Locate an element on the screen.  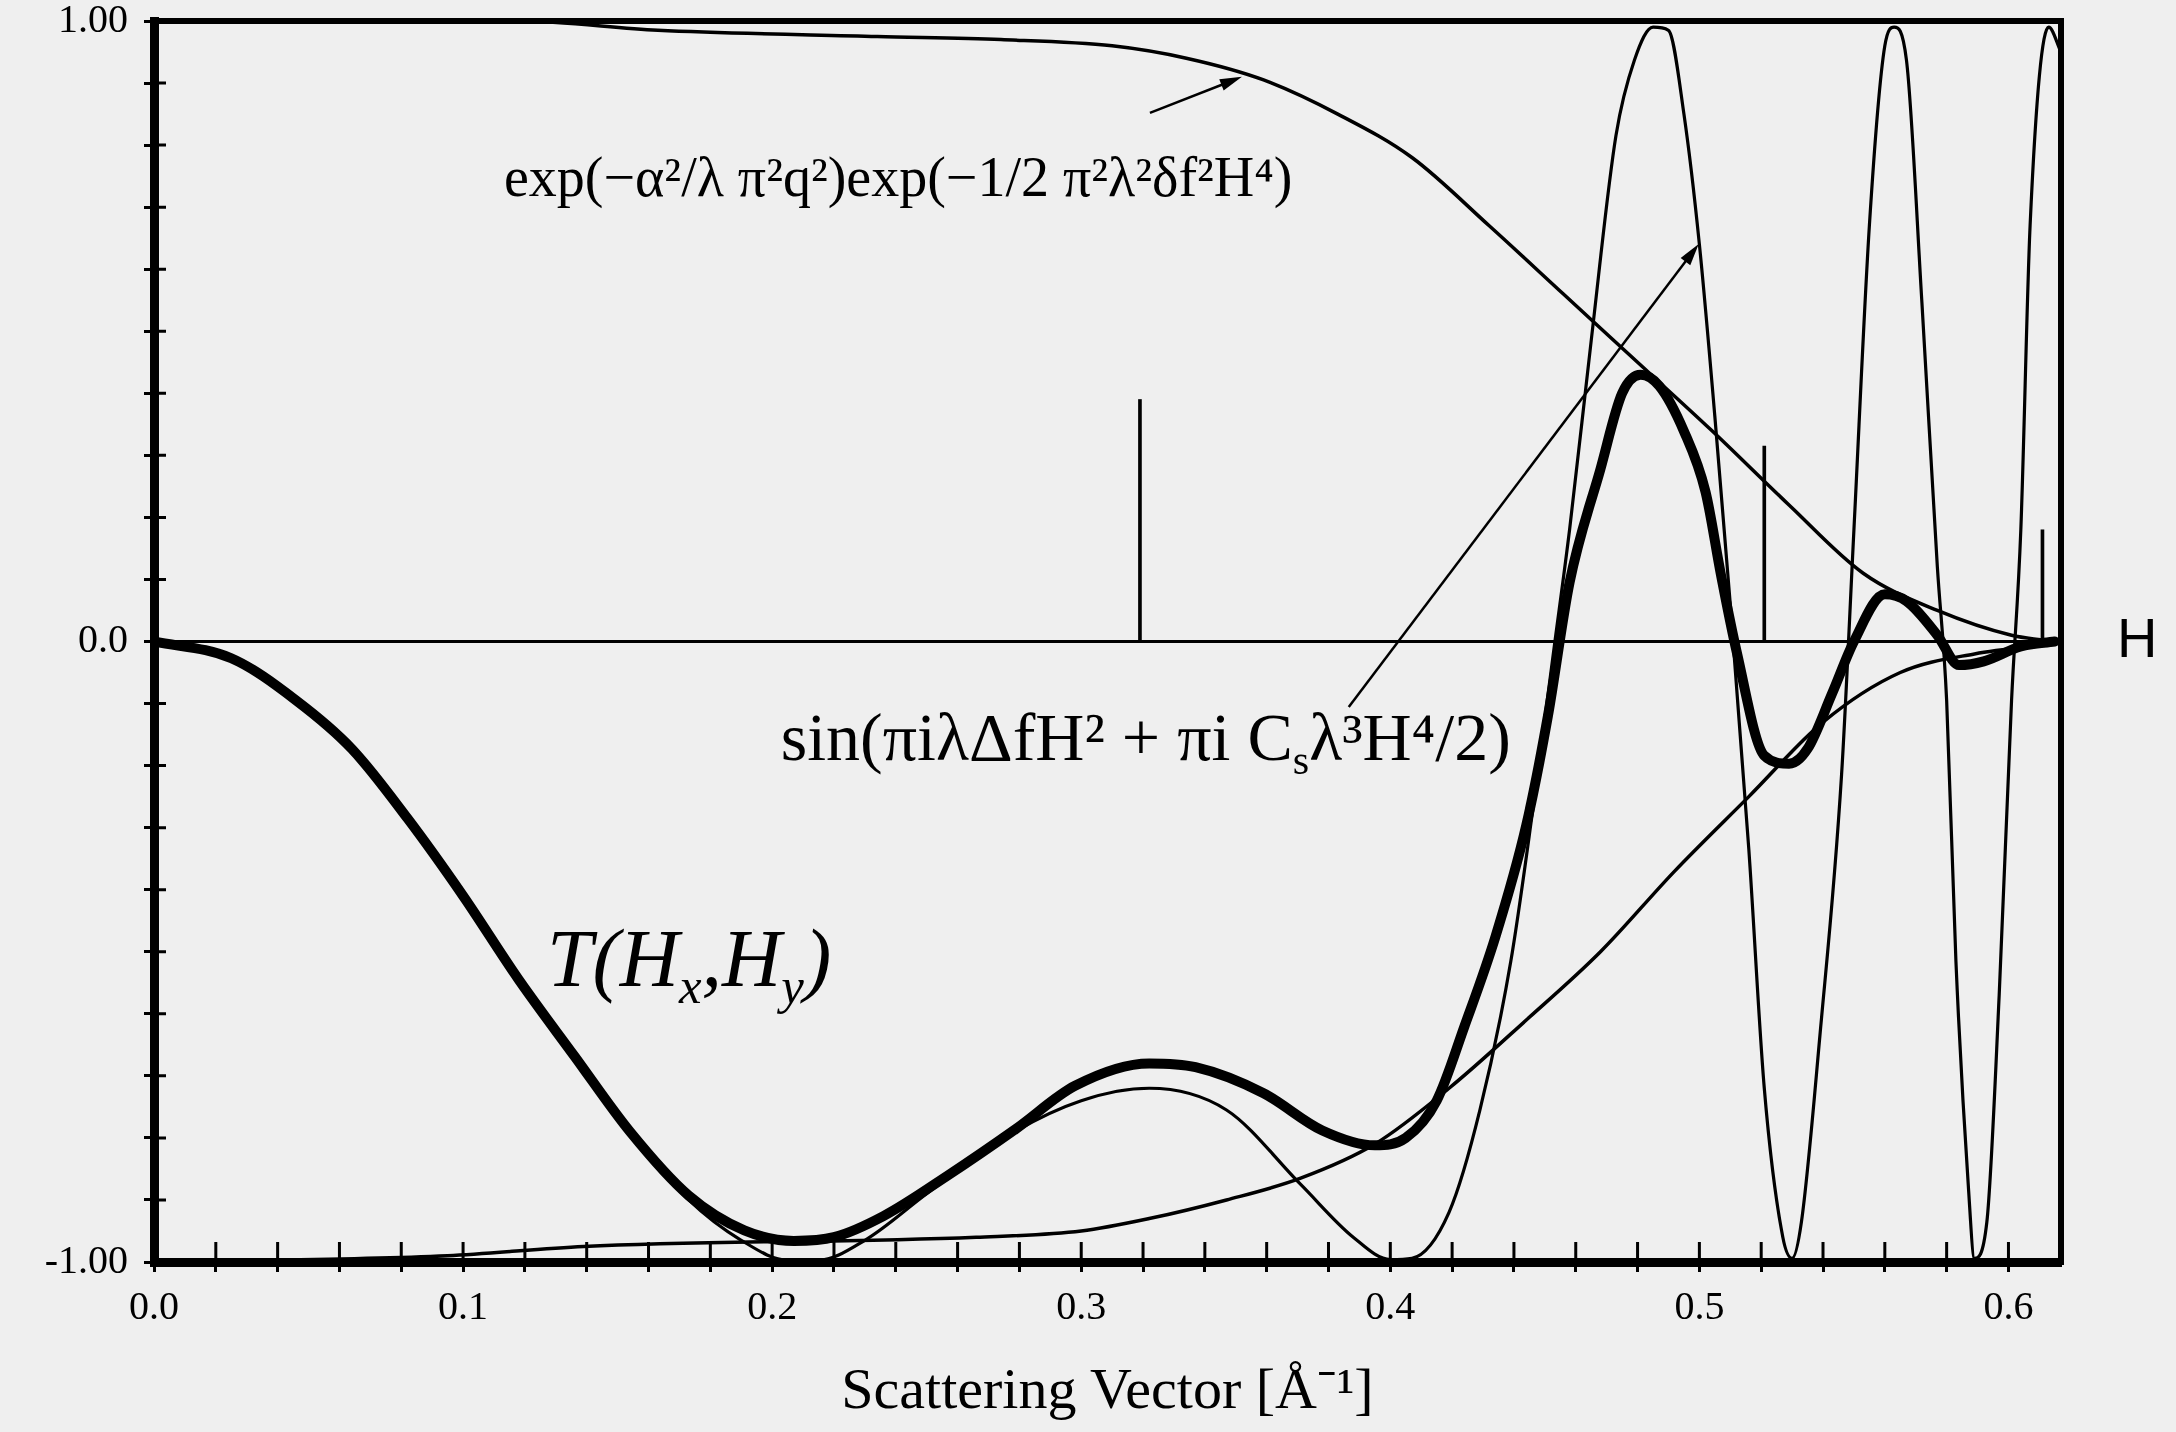
x-tick-label: 0.5 is located at coordinates (1699, 1305).